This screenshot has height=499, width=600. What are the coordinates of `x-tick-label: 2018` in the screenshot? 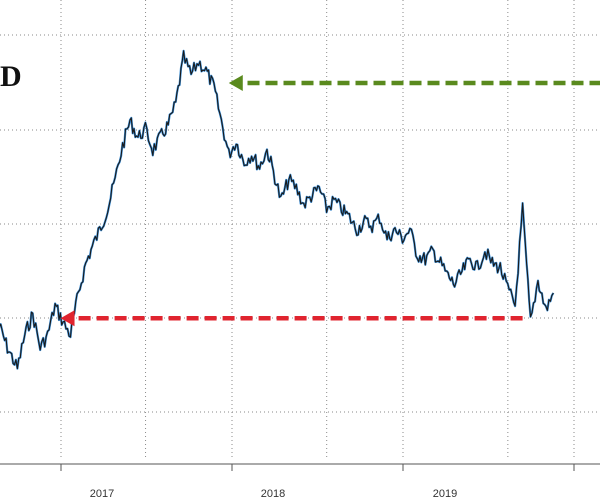 It's located at (273, 493).